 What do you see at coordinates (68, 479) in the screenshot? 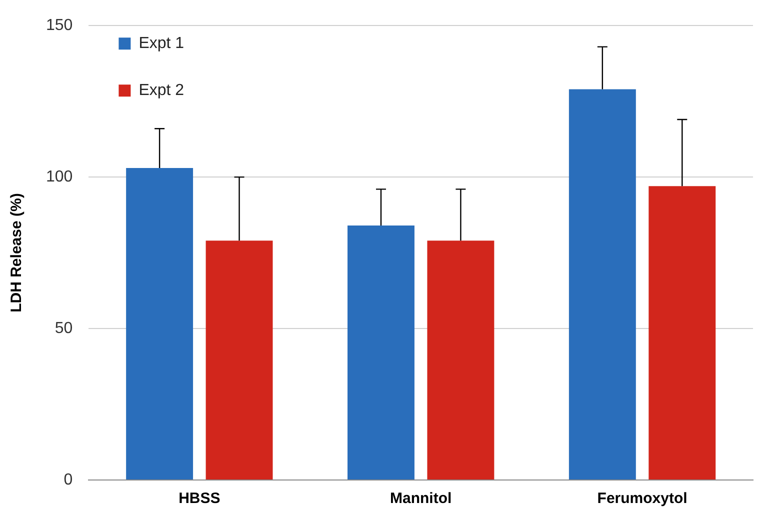
I see `y-tick-label: 0` at bounding box center [68, 479].